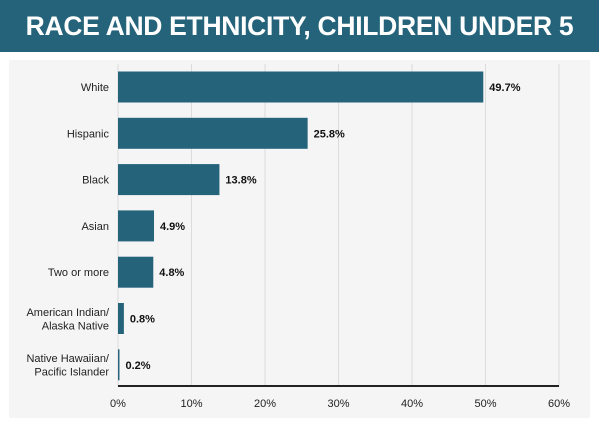  Describe the element at coordinates (329, 134) in the screenshot. I see `value-label-1: 25.8%` at that location.